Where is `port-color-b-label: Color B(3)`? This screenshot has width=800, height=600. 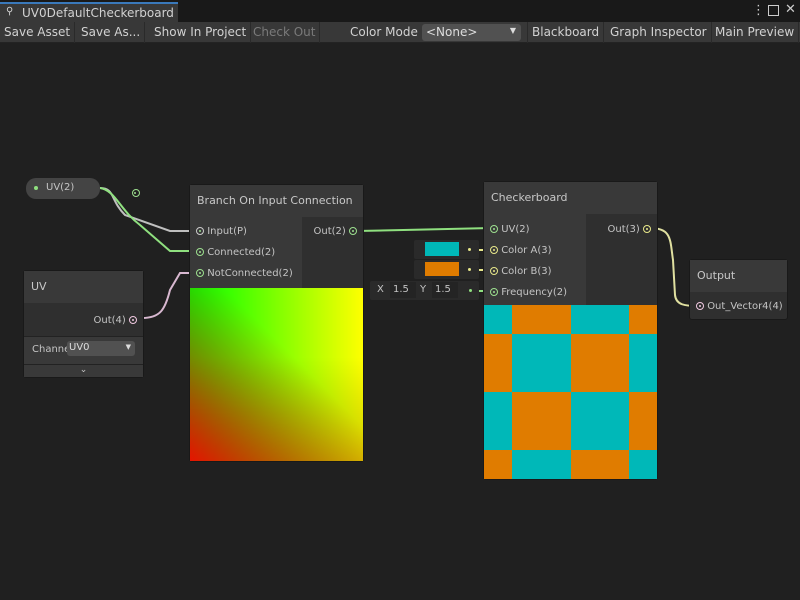 port-color-b-label: Color B(3) is located at coordinates (526, 271).